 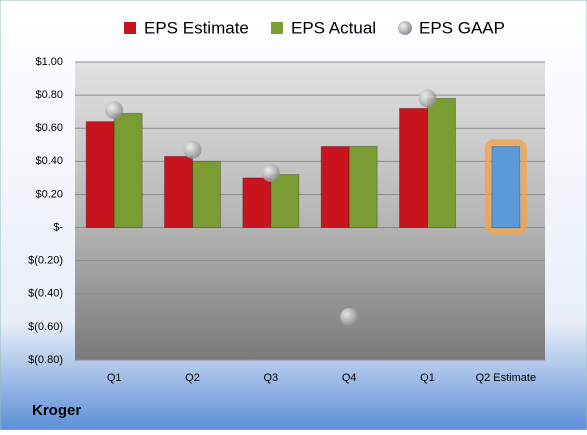 I want to click on y-tick-label: $(0.20), so click(x=45, y=261).